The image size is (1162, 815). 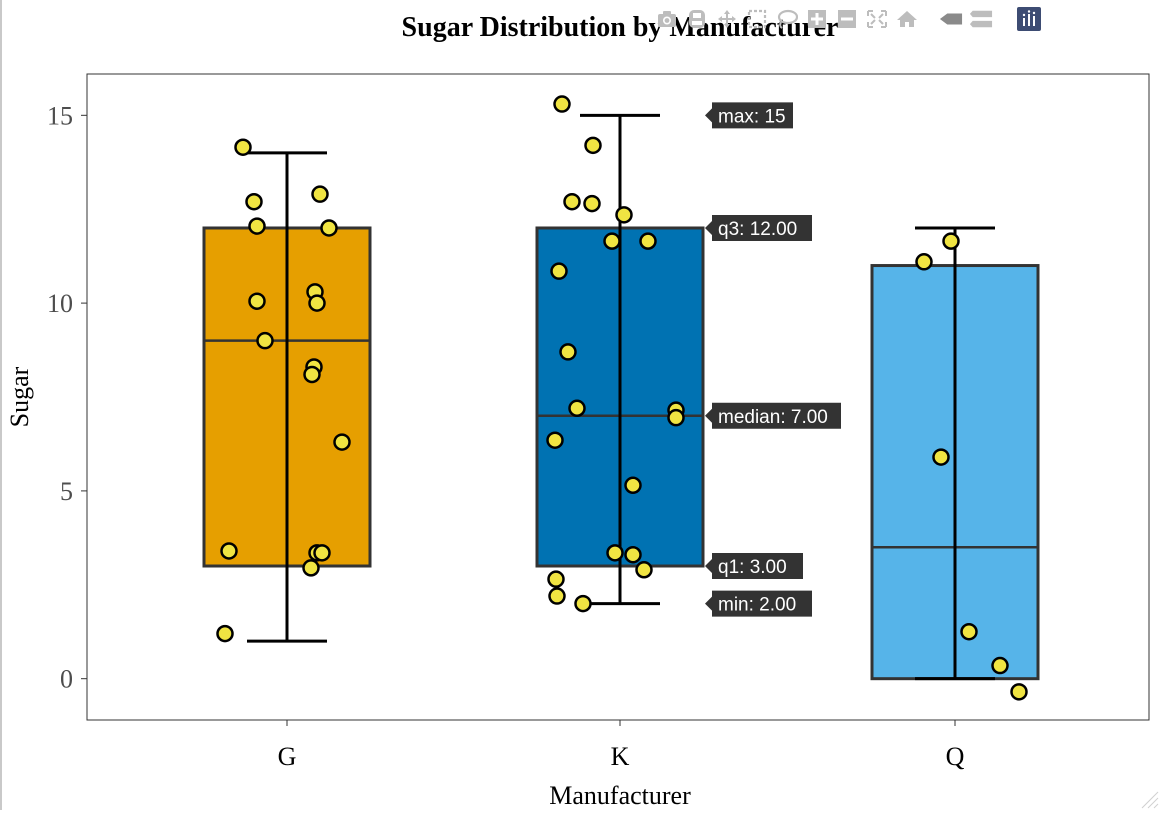 What do you see at coordinates (1150, 800) in the screenshot?
I see `resize-grip` at bounding box center [1150, 800].